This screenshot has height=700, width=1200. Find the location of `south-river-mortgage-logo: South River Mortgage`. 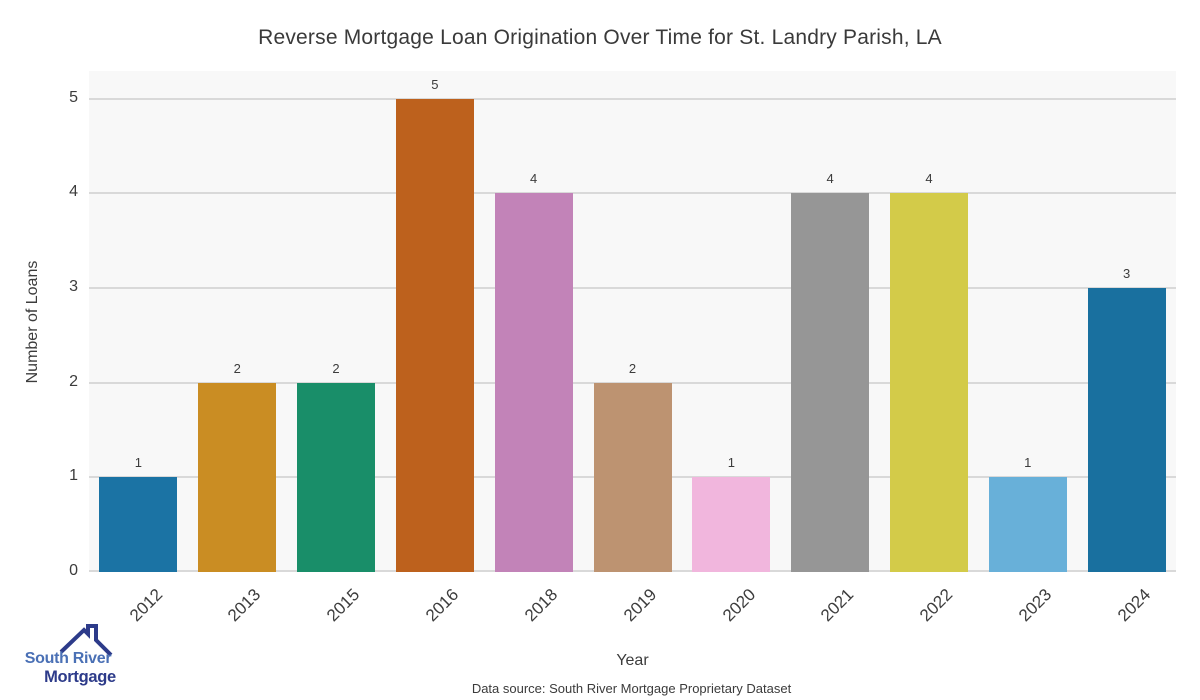

south-river-mortgage-logo: South River Mortgage is located at coordinates (77, 651).